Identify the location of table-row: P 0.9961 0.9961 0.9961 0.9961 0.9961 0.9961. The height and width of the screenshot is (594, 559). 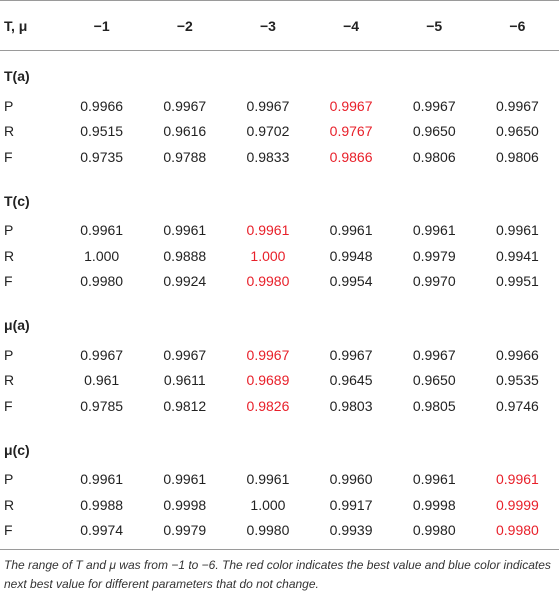
(279, 231).